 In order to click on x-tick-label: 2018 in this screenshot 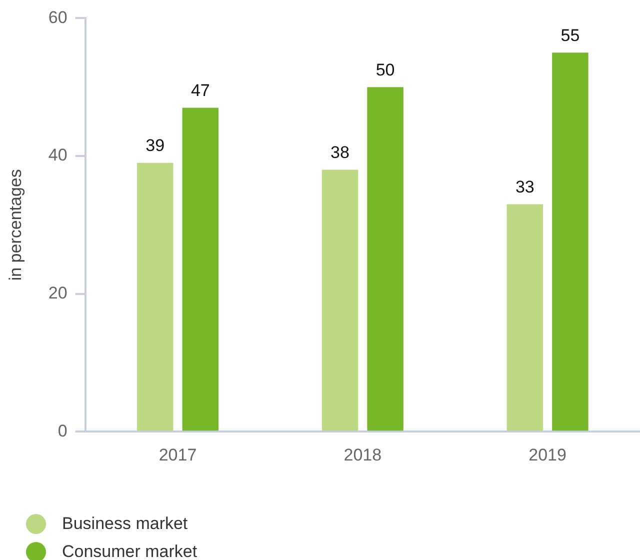, I will do `click(363, 454)`.